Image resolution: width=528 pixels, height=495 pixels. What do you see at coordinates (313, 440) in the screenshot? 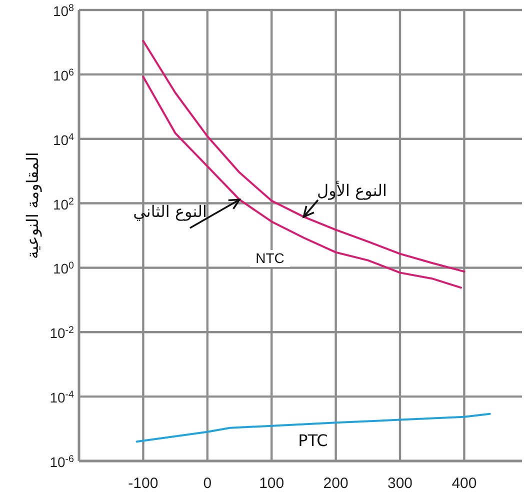
I see `series-label: PTC` at bounding box center [313, 440].